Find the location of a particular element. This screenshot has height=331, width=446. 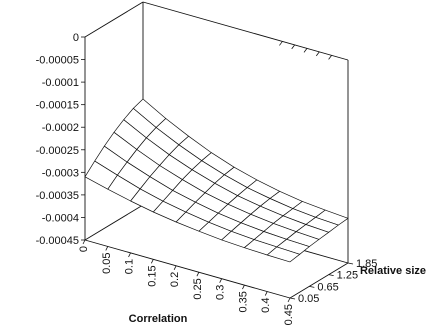

x-tick-label: 0.05 is located at coordinates (107, 262).